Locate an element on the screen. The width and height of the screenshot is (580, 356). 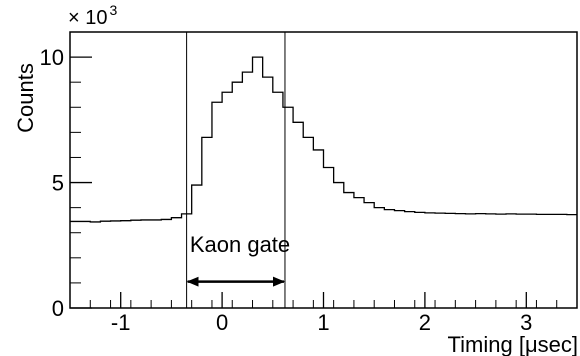
y-tick-label: 5 is located at coordinates (58, 183).